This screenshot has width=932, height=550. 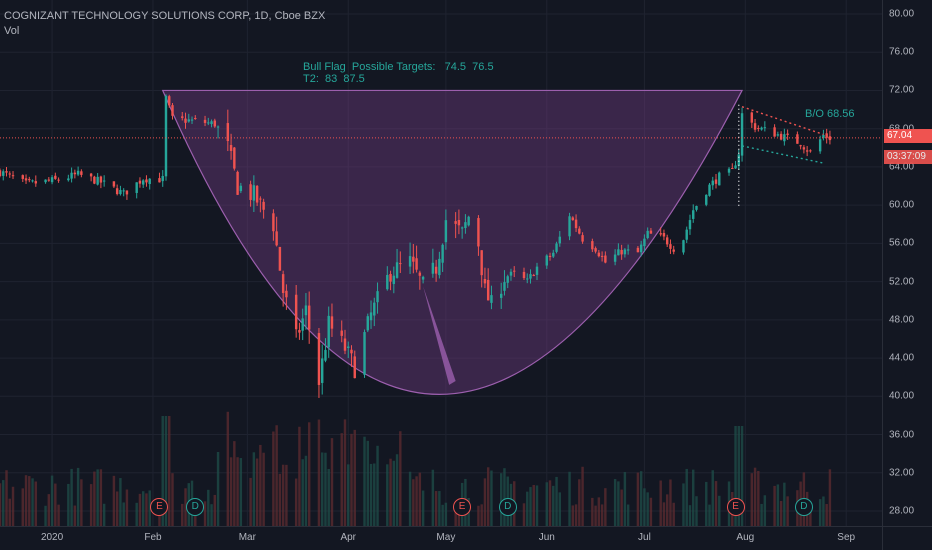 What do you see at coordinates (782, 154) in the screenshot?
I see `flag-lower-line` at bounding box center [782, 154].